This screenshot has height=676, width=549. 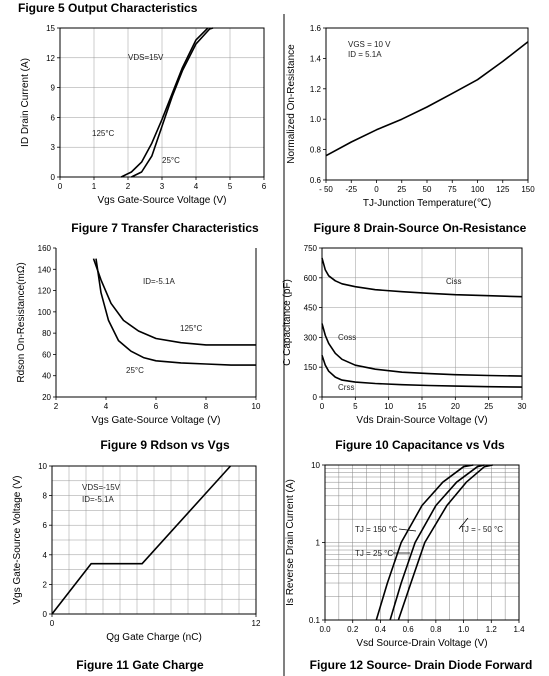 What do you see at coordinates (519, 629) in the screenshot?
I see `x-tick-label: 1.4` at bounding box center [519, 629].